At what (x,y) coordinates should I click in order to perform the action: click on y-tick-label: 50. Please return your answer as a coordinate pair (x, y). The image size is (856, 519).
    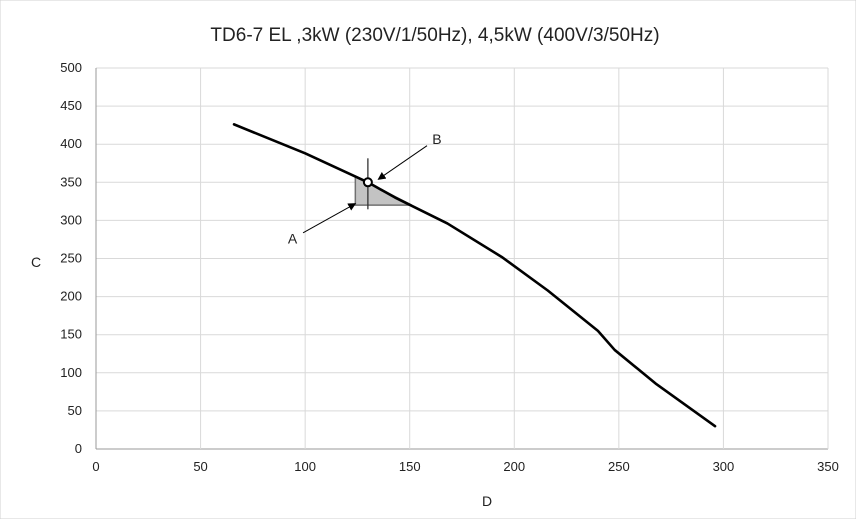
    Looking at the image, I should click on (75, 410).